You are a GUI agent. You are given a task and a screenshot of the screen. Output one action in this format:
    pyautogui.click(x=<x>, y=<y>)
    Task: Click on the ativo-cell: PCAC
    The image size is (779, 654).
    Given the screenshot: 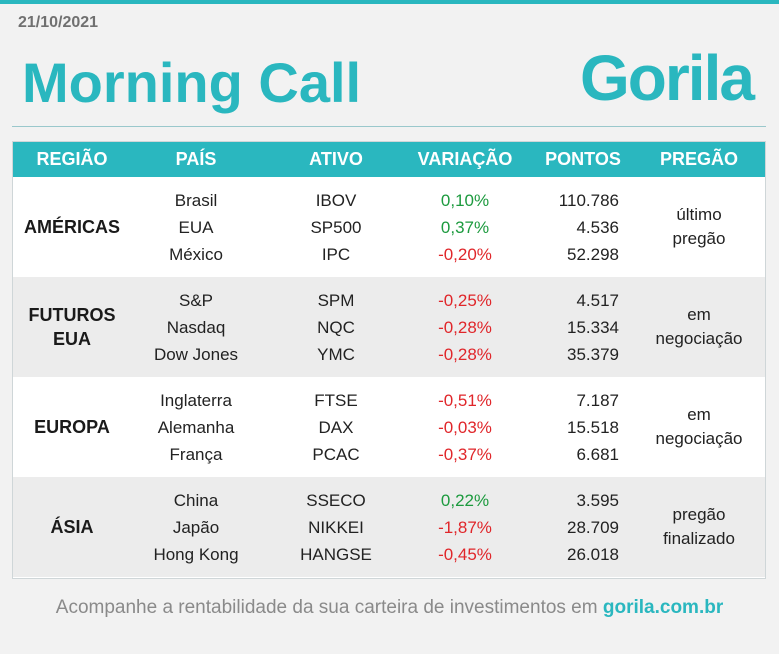 What is the action you would take?
    pyautogui.click(x=336, y=454)
    